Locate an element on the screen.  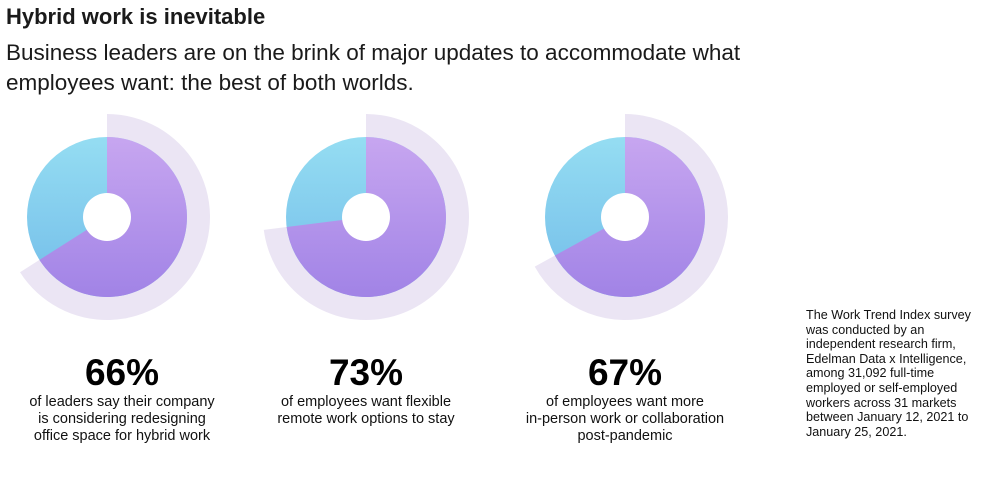
footnote-line: workers across 31 markets is located at coordinates (881, 402).